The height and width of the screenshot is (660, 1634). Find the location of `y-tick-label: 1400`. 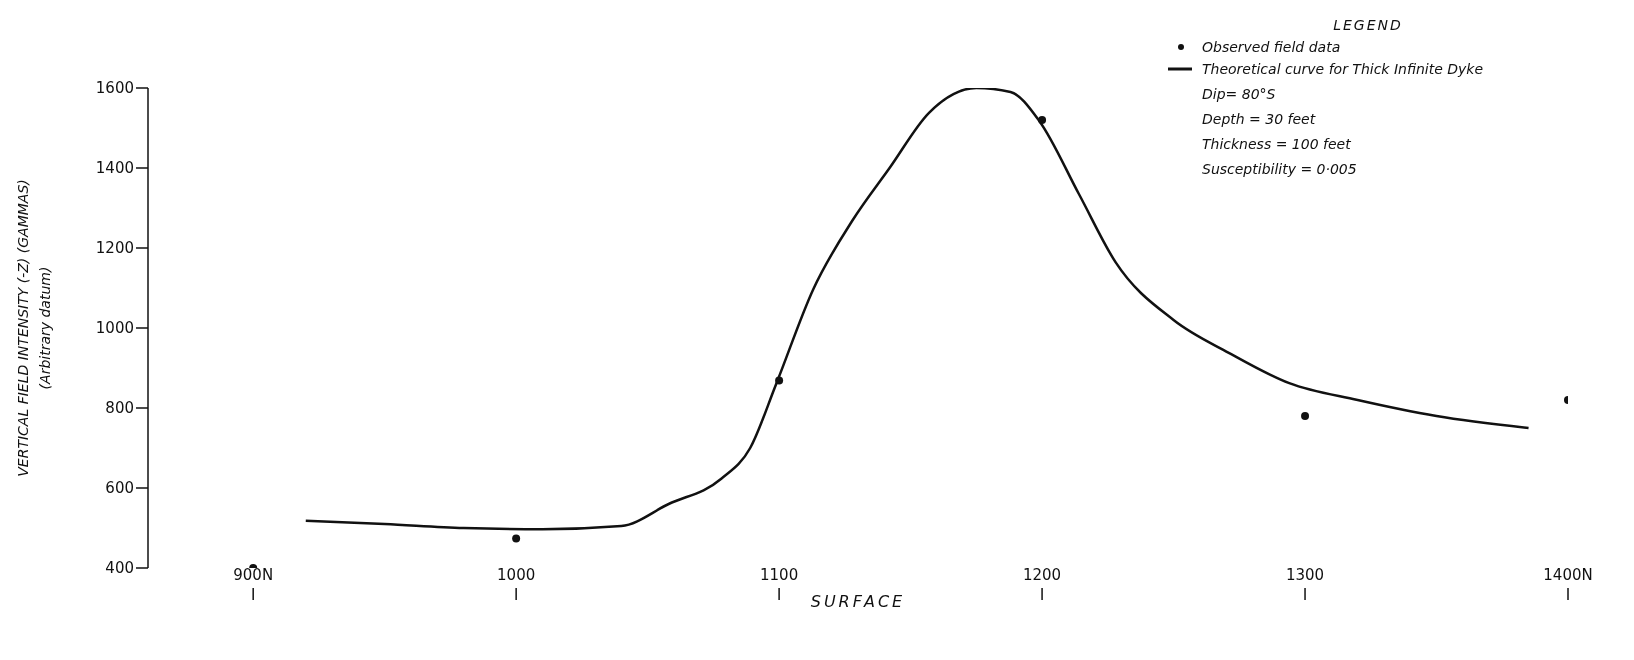

y-tick-label: 1400 is located at coordinates (114, 168).